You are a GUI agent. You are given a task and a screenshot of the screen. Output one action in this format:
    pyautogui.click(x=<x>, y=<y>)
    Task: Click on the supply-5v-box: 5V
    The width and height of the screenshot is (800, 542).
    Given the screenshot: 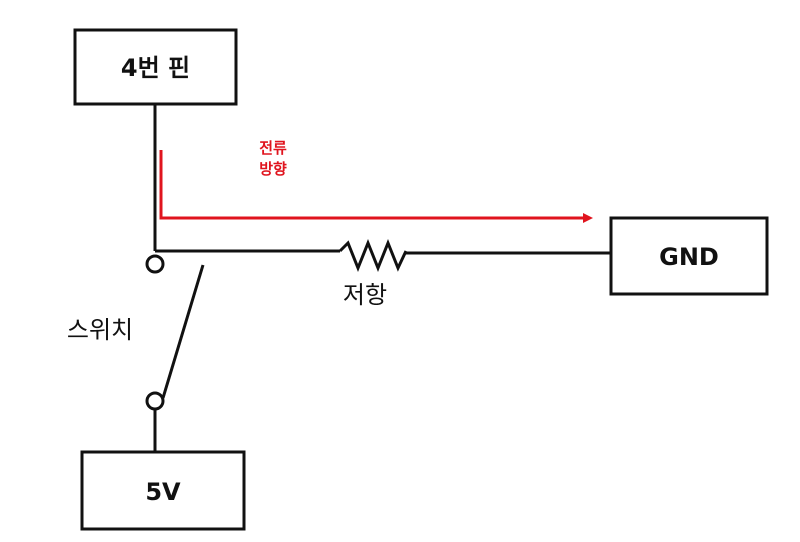 What is the action you would take?
    pyautogui.click(x=163, y=490)
    